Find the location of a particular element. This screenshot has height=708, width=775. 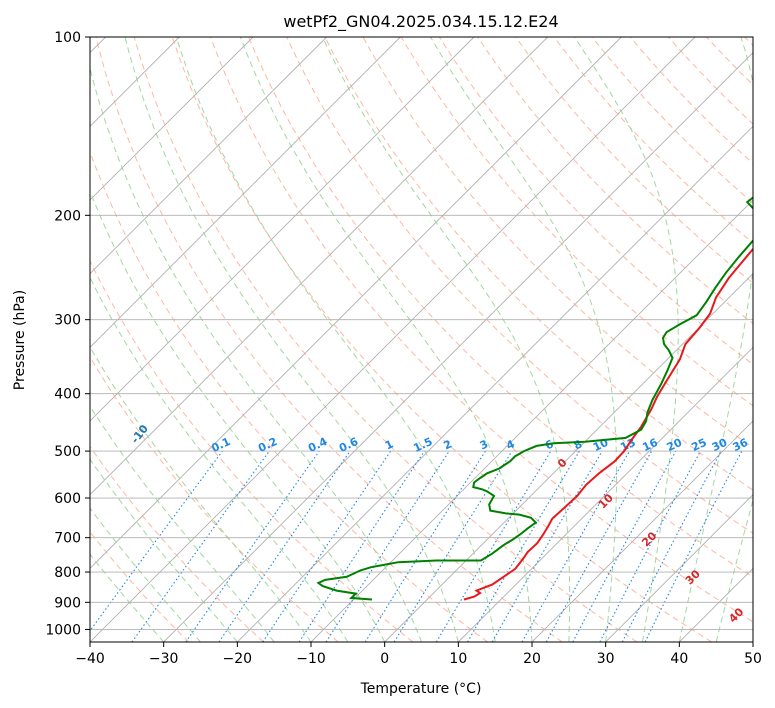

mixing-ratio-label: 25 is located at coordinates (698, 445).